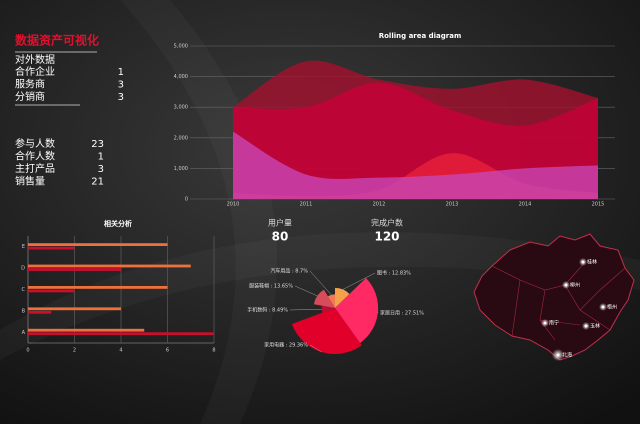 The height and width of the screenshot is (424, 640). Describe the element at coordinates (387, 223) in the screenshot. I see `kpi-label: 完成户数` at that location.